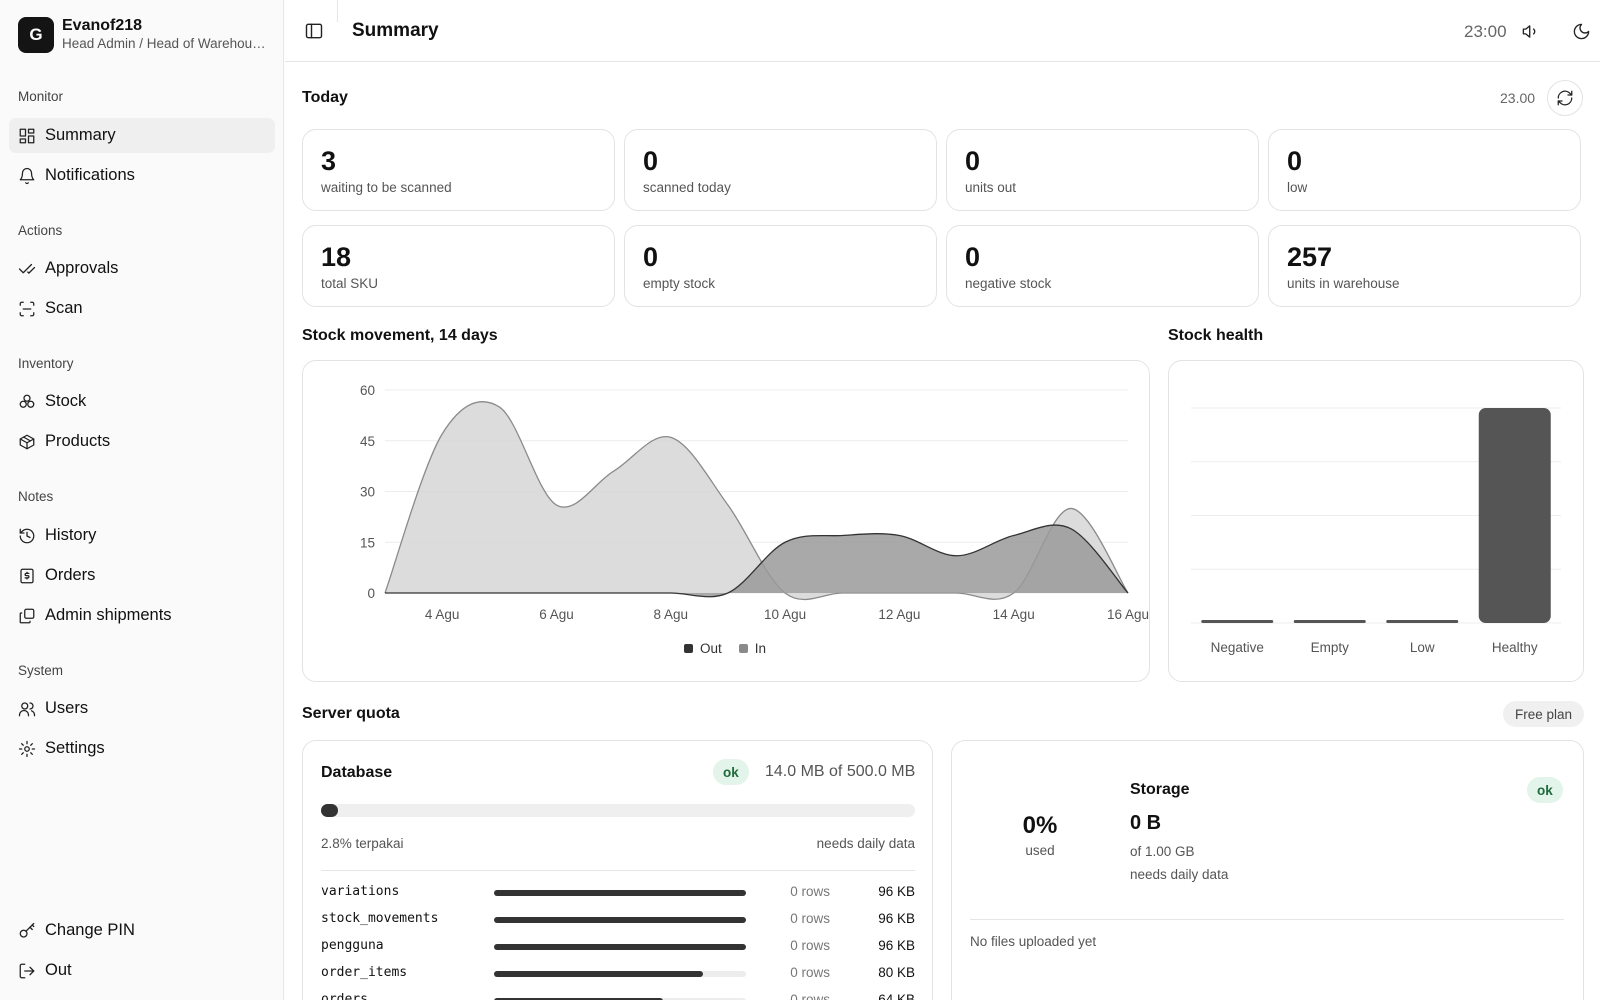 This screenshot has height=1000, width=1600. What do you see at coordinates (670, 614) in the screenshot?
I see `x-tick-label: 8 Agu` at bounding box center [670, 614].